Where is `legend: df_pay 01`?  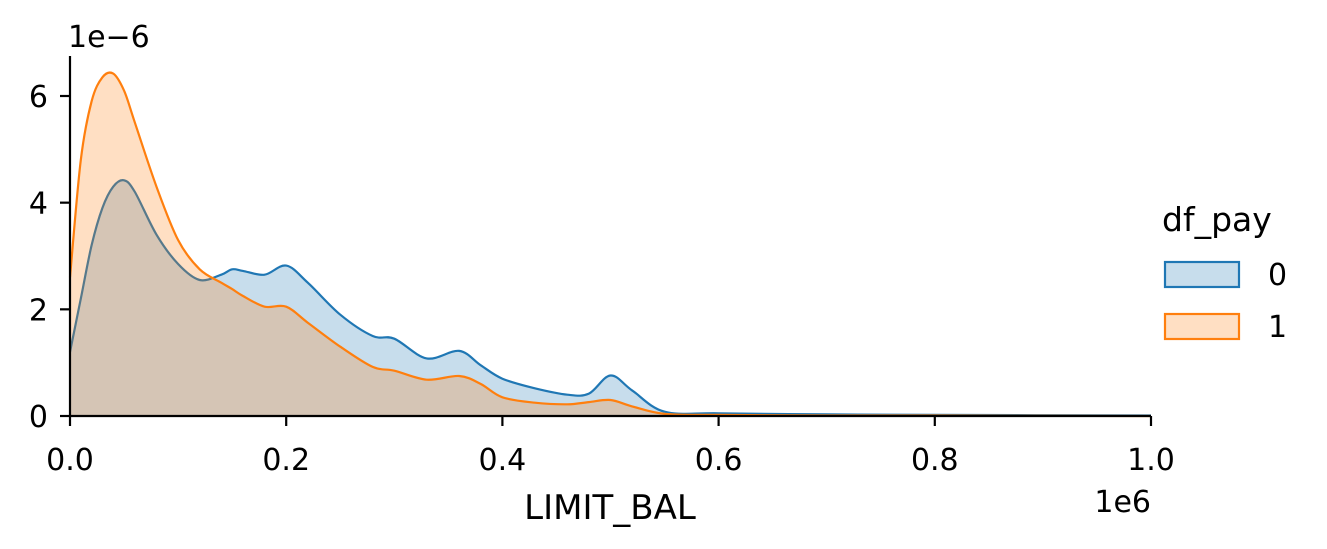
legend: df_pay 01 is located at coordinates (1224, 272).